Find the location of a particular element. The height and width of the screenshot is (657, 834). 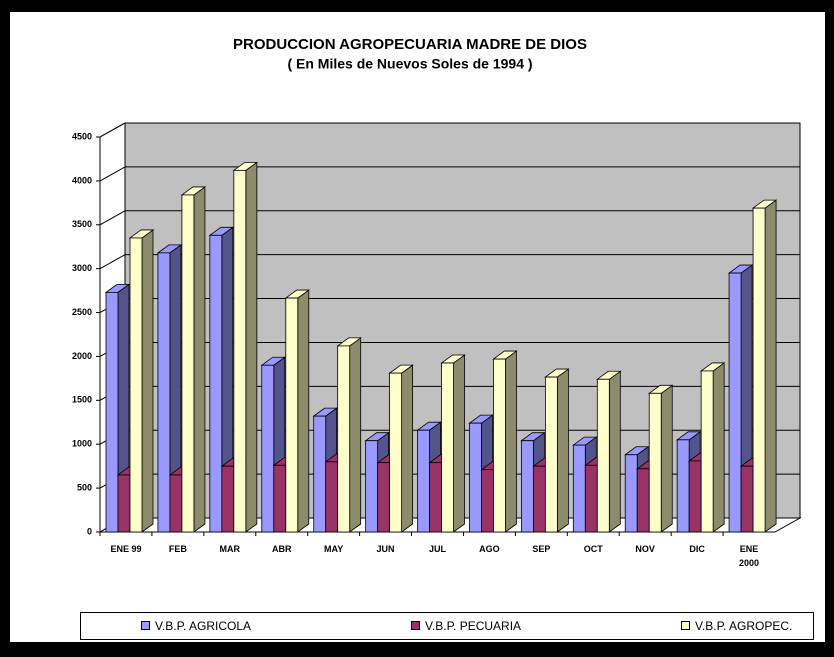

x-tick-label: ABR is located at coordinates (281, 549).